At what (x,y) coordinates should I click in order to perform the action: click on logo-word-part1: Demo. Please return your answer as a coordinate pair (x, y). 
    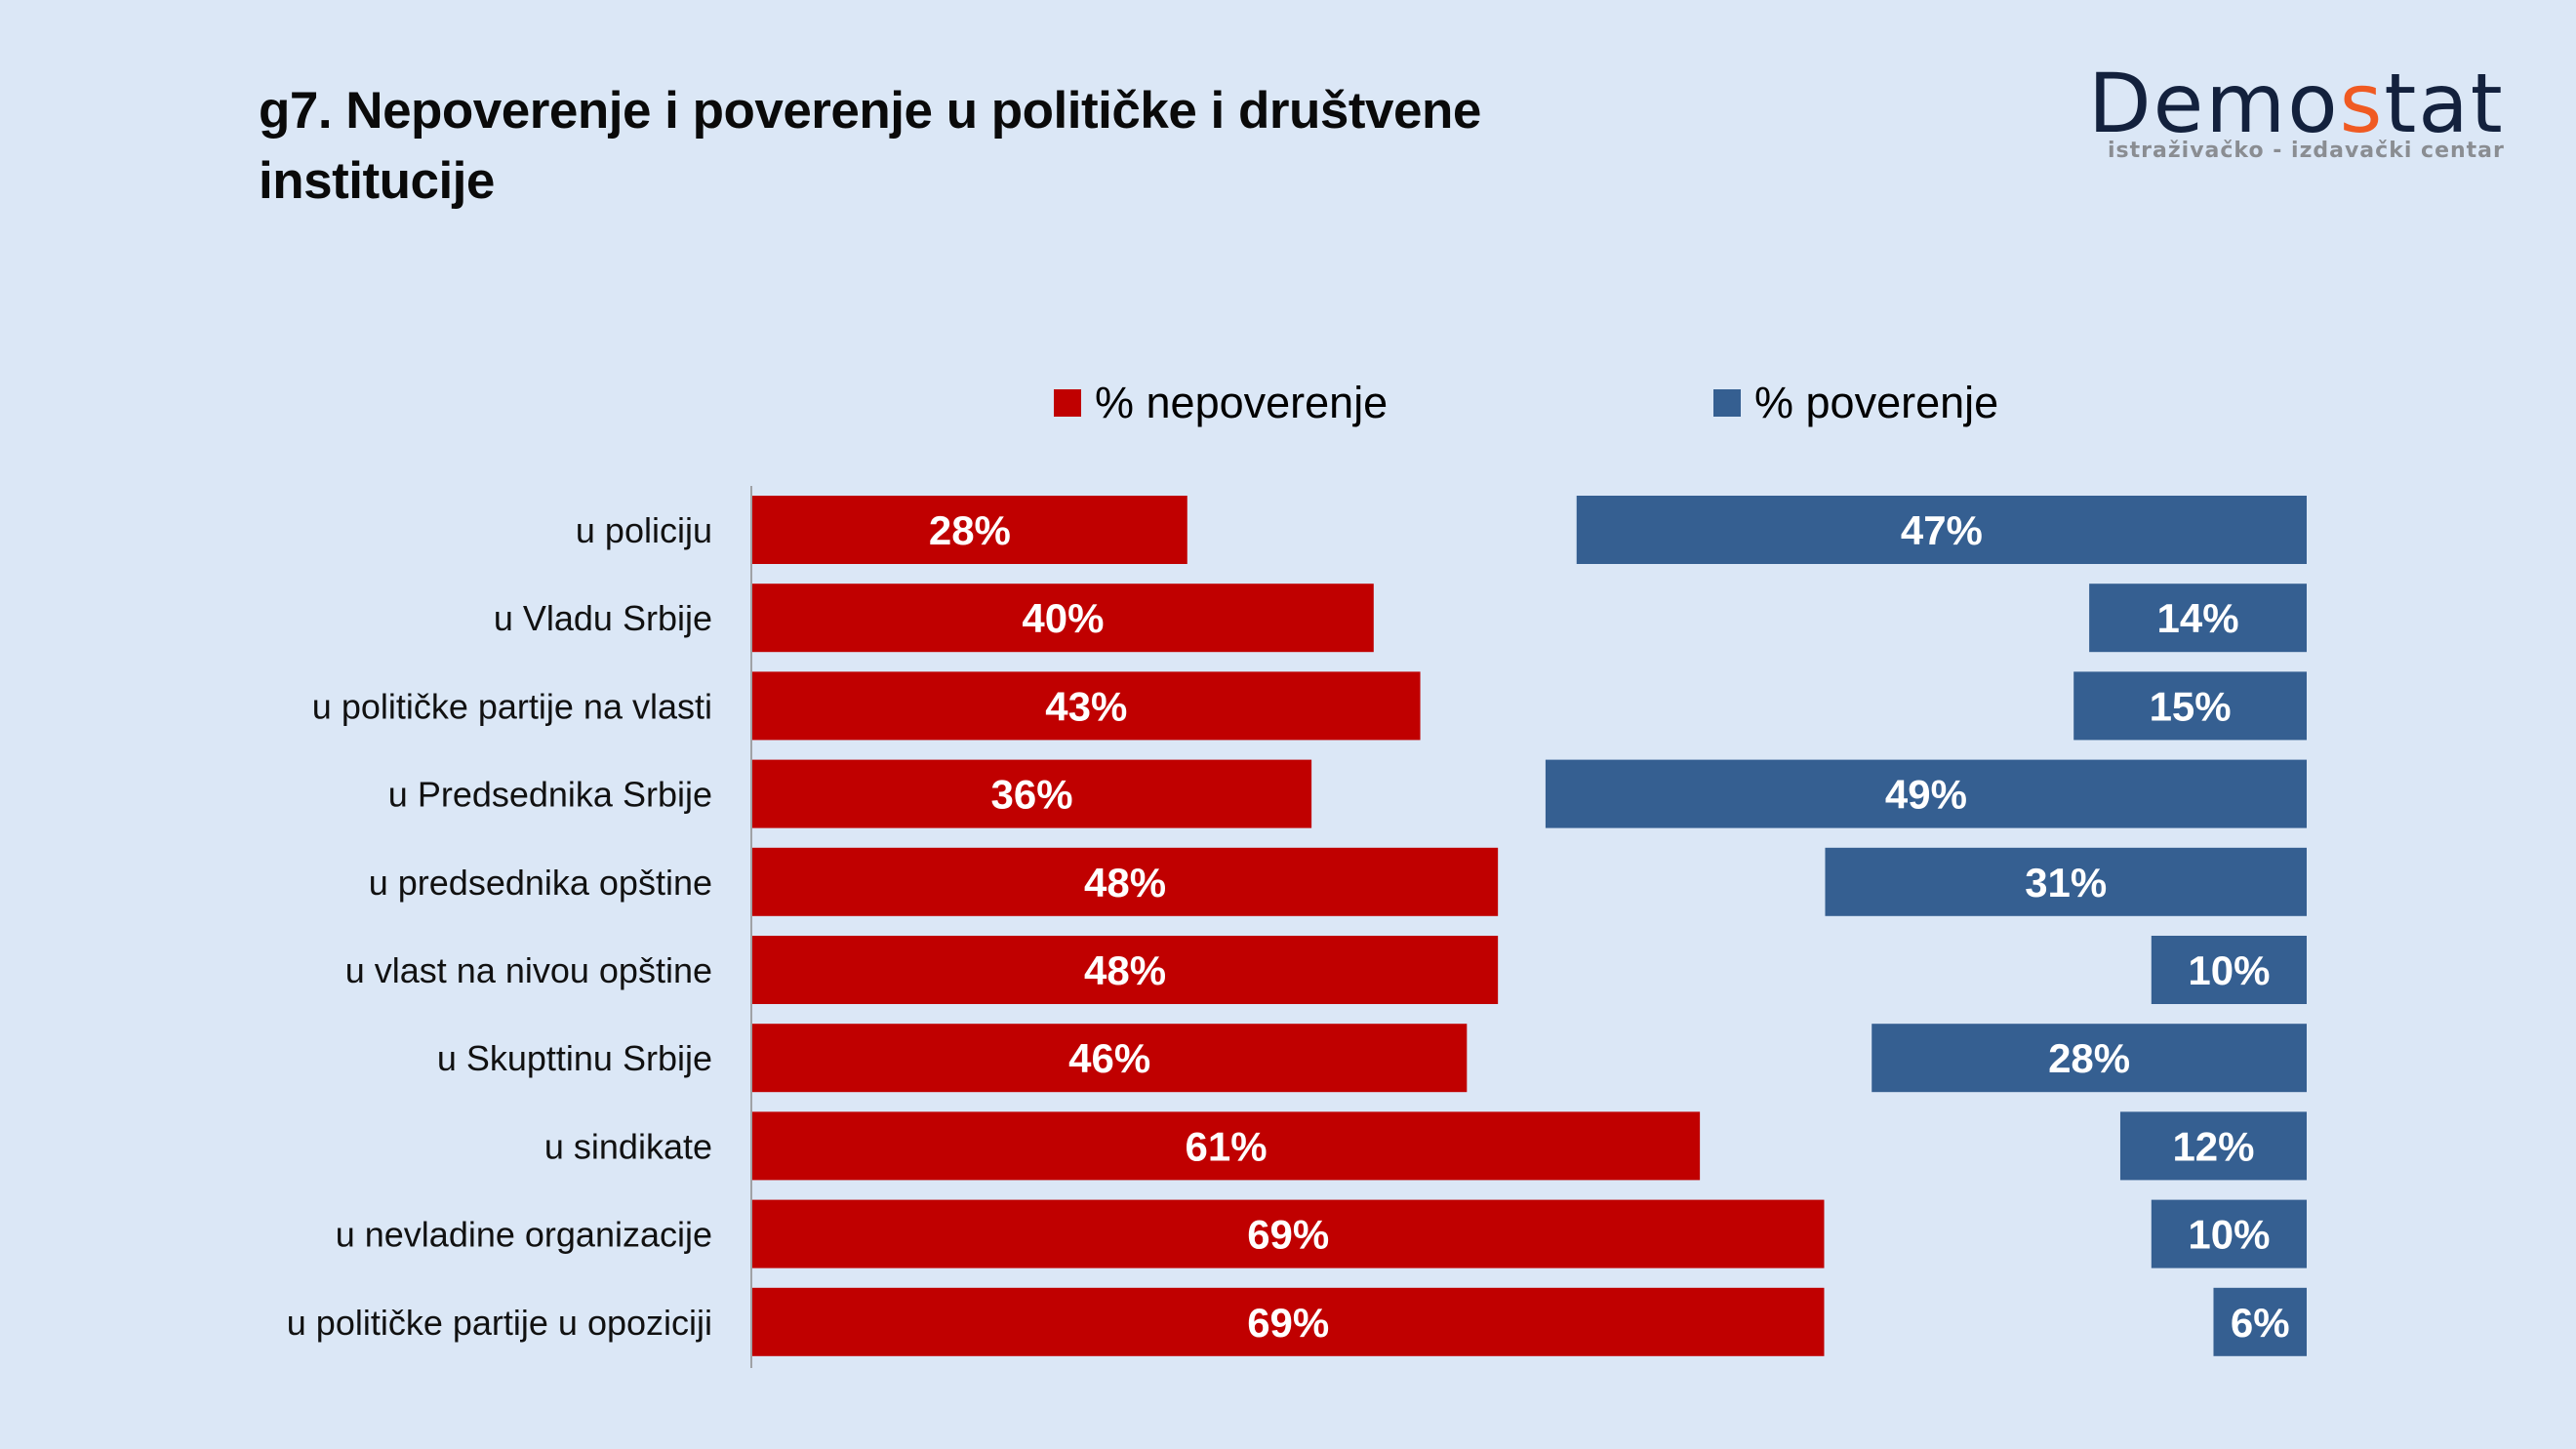
    Looking at the image, I should click on (2214, 103).